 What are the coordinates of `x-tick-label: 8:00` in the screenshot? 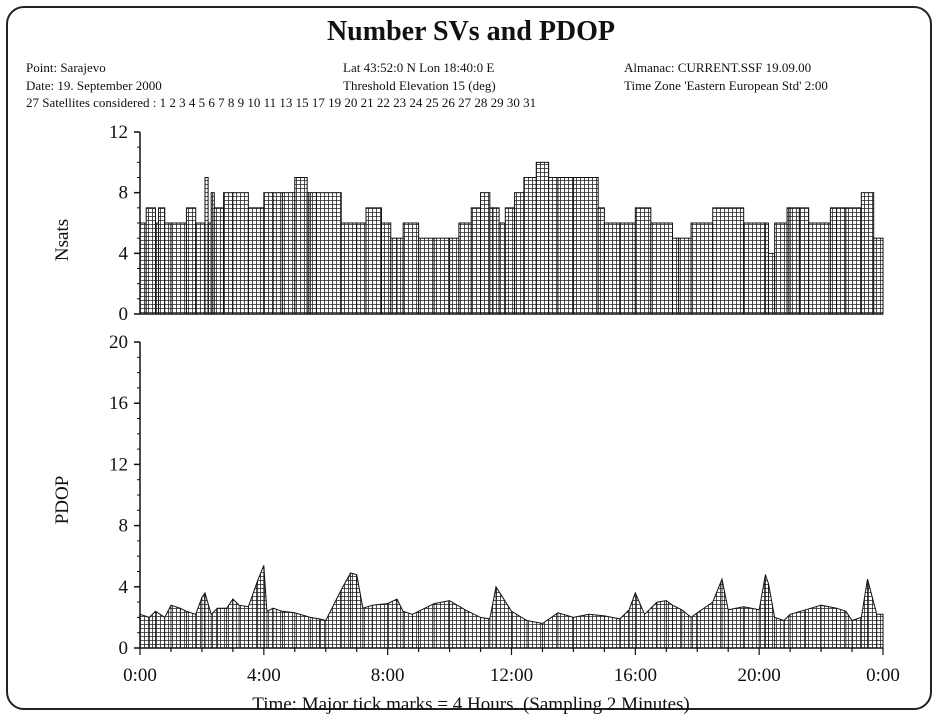 It's located at (388, 675).